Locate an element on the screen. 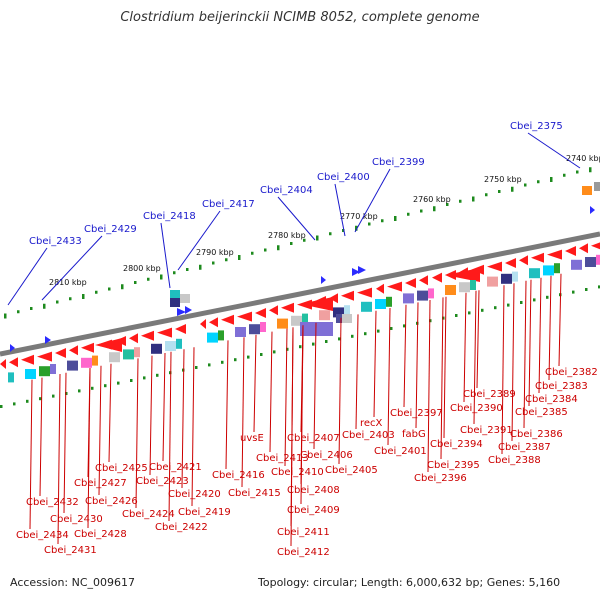  ruler-tick-label: 2760 kbp is located at coordinates (432, 199).